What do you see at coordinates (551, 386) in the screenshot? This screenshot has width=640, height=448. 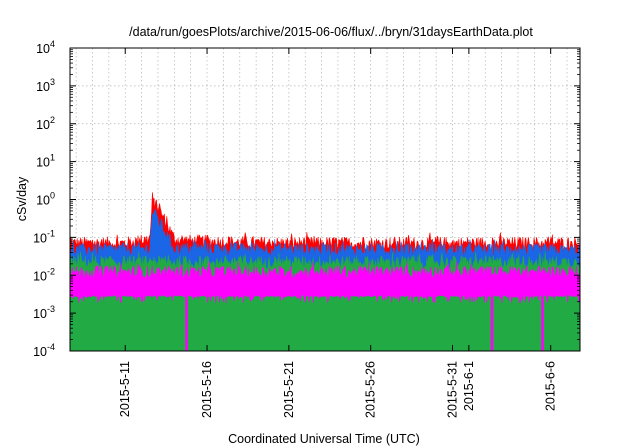 I see `x-tick-label: 2015-6-6` at bounding box center [551, 386].